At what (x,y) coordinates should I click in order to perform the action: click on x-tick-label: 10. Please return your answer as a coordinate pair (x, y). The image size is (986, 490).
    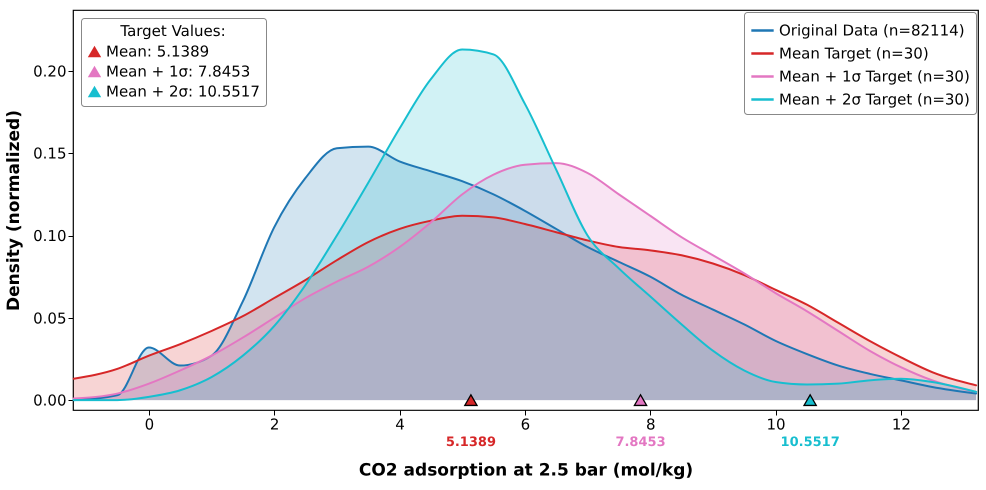
    Looking at the image, I should click on (776, 425).